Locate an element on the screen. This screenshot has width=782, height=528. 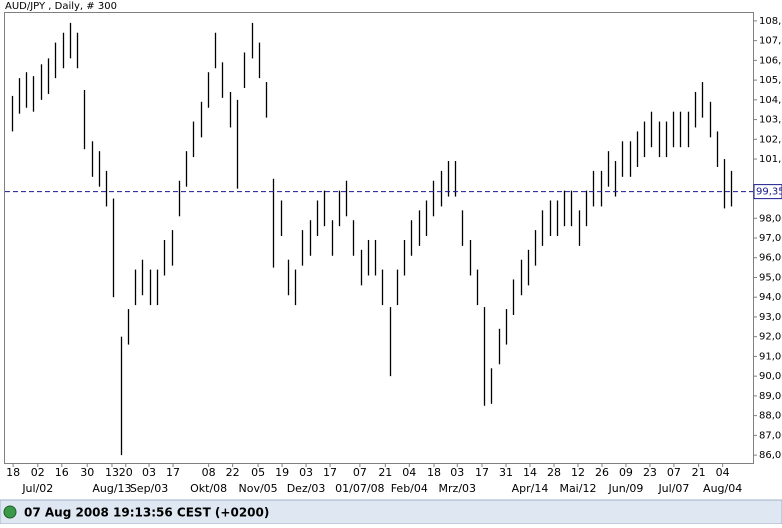
x-tick-label: 28 is located at coordinates (554, 472).